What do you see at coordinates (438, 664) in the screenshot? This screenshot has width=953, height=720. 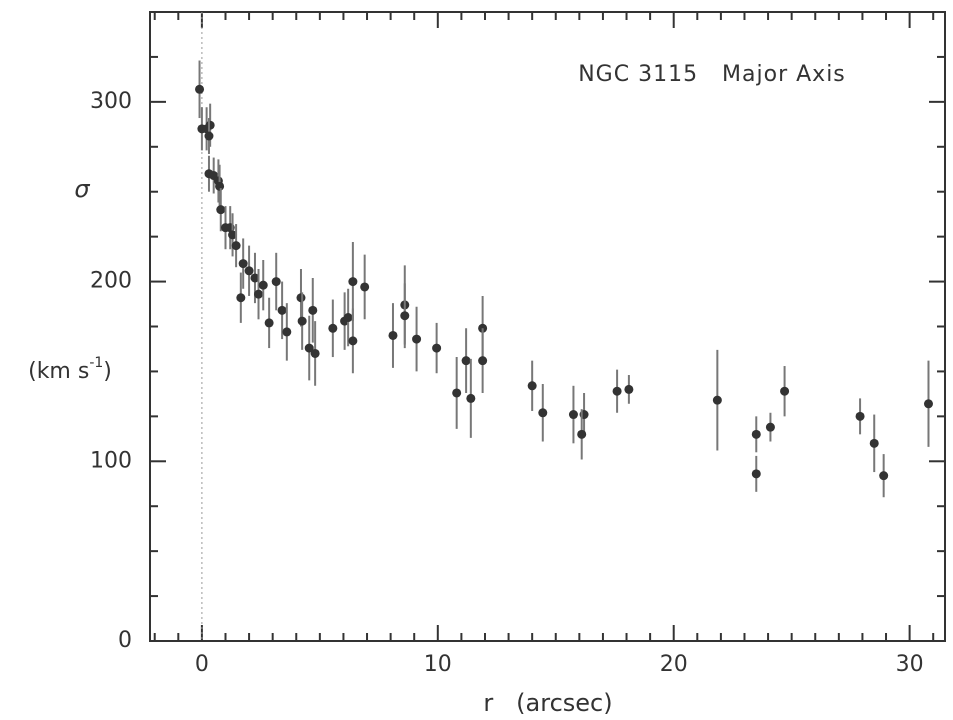 I see `x-tick-label: 10` at bounding box center [438, 664].